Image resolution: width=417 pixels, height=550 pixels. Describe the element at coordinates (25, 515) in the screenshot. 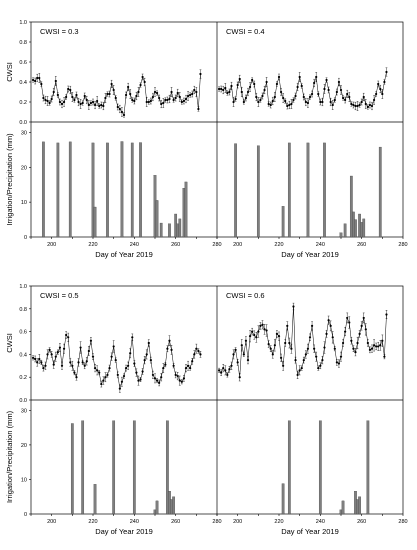

I see `y-tick-label: 0` at that location.